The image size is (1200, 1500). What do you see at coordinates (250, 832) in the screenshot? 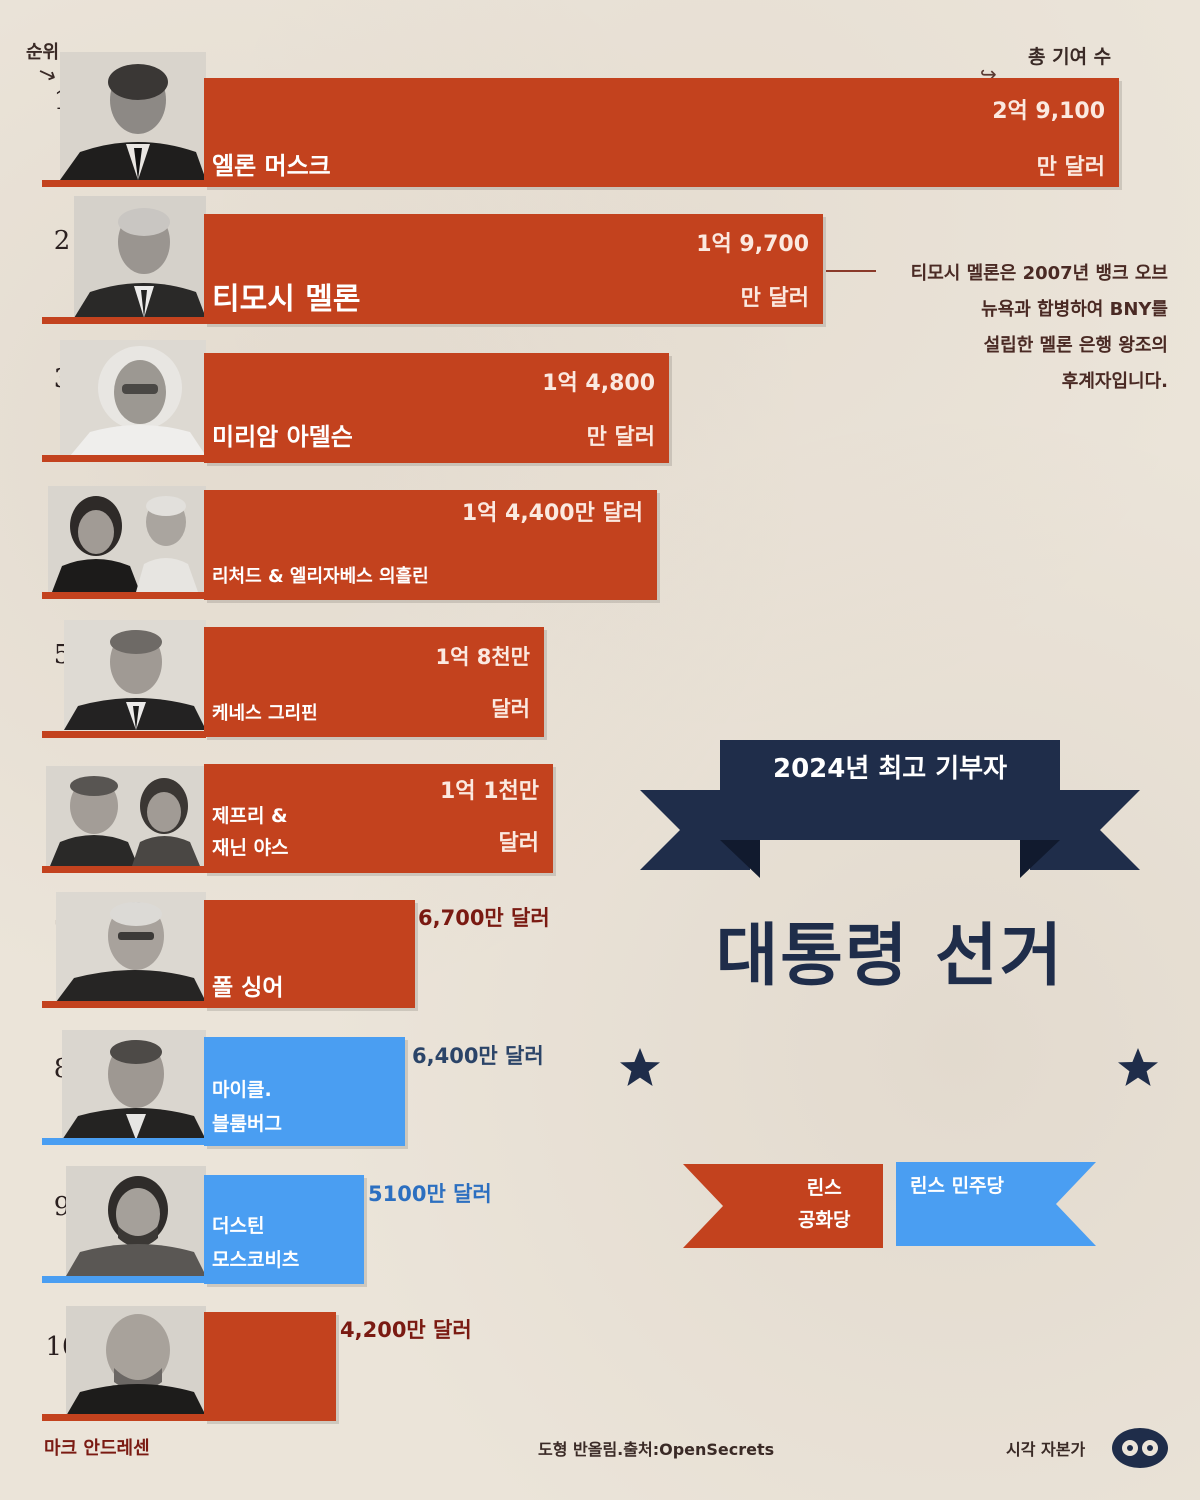
I see `donor-name: 제프리 & 재닌 야스` at bounding box center [250, 832].